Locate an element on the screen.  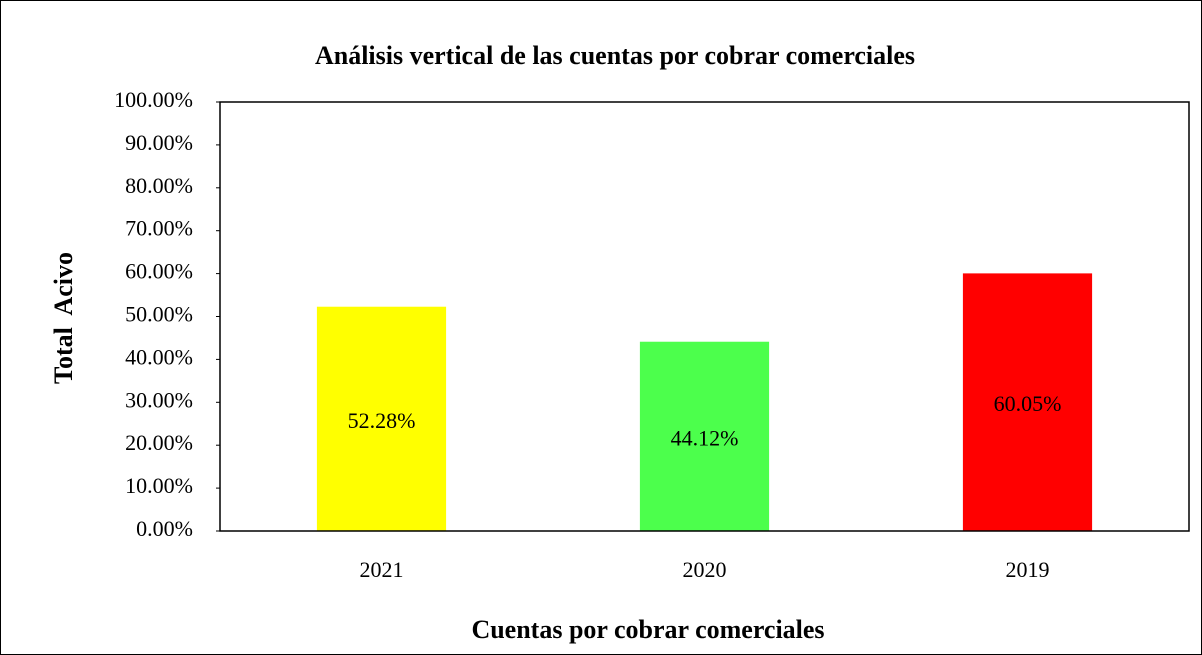
y-tick-label: 70.00% is located at coordinates (159, 228).